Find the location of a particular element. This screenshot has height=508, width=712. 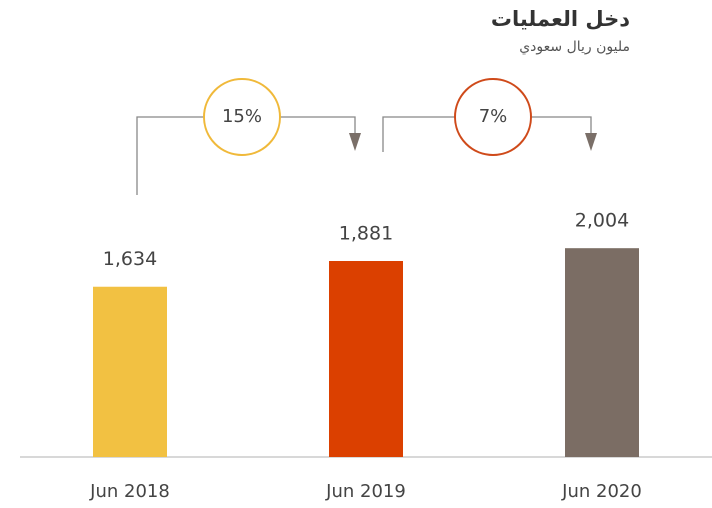

chart-subtitle: مليون ريال سعودي is located at coordinates (574, 47).